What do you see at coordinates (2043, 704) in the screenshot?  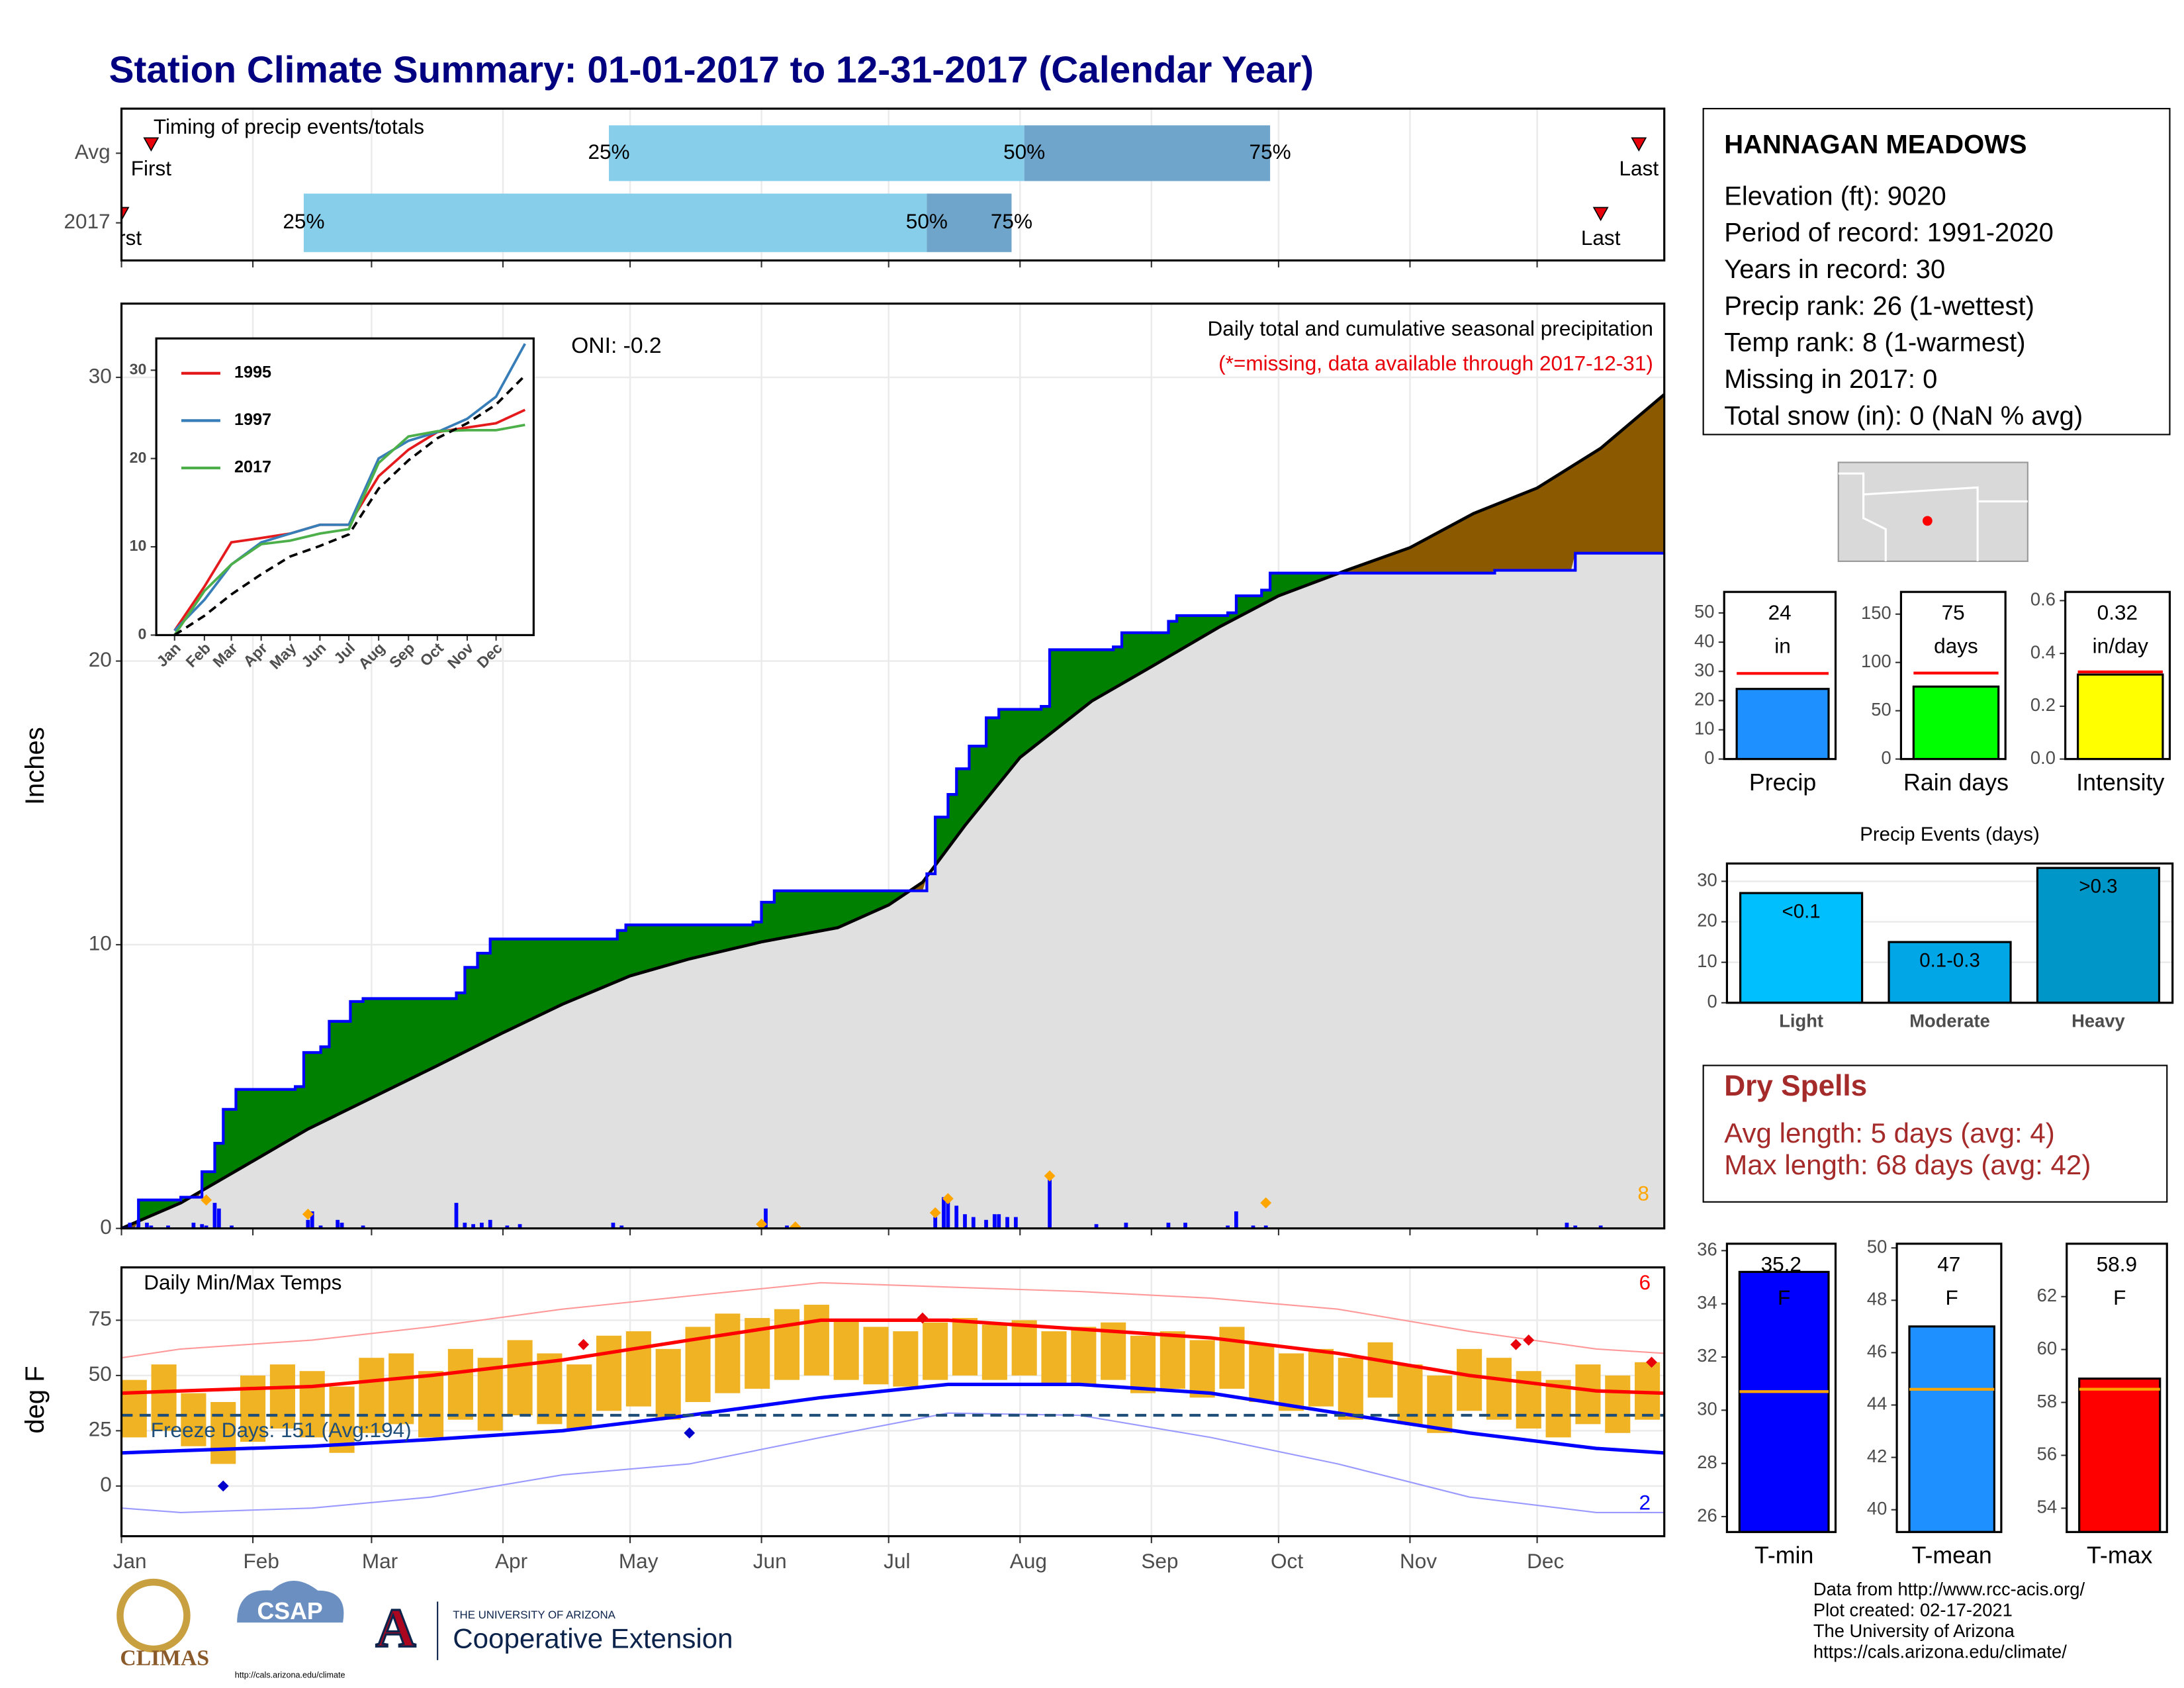 I see `y-tick-label: 0.2` at bounding box center [2043, 704].